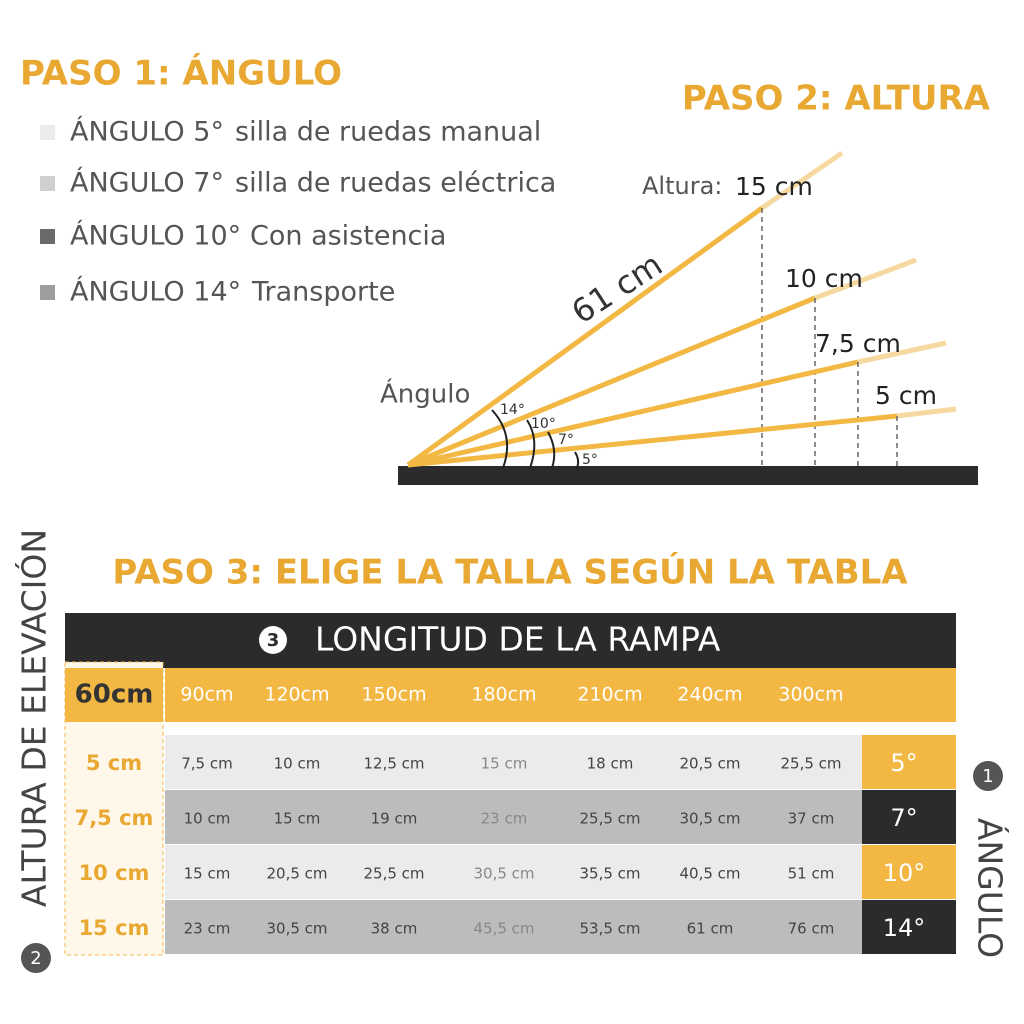 This screenshot has width=1024, height=1024. I want to click on angle-mark: 10°, so click(543, 424).